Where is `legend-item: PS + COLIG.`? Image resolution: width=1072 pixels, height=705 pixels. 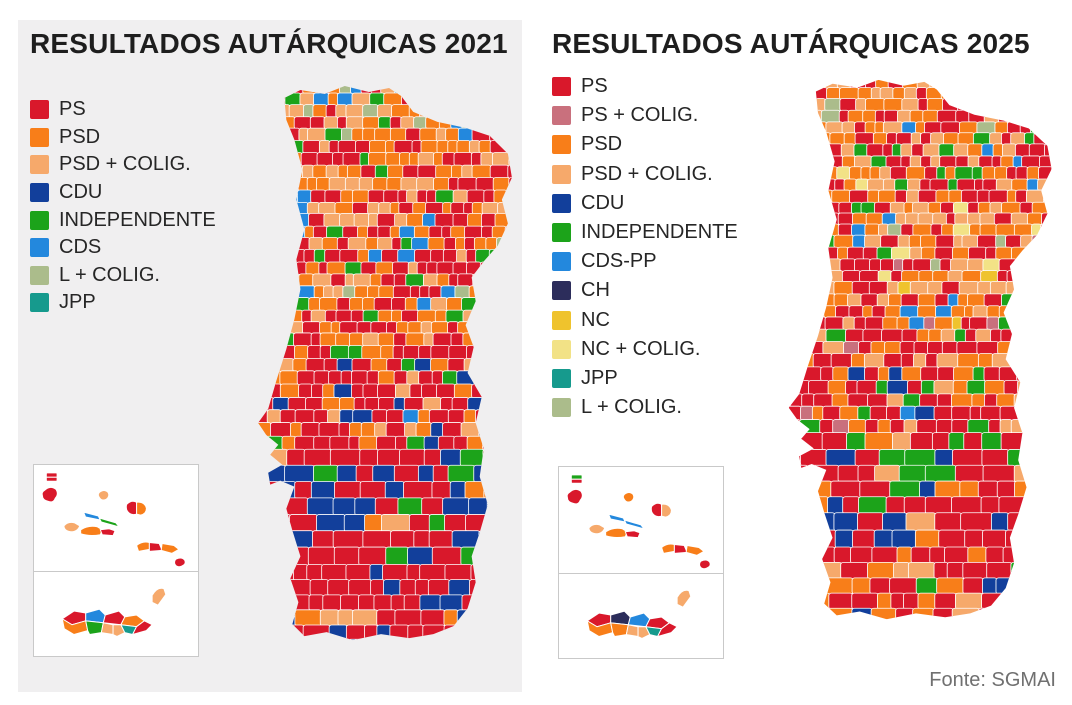 legend-item: PS + COLIG. is located at coordinates (645, 115).